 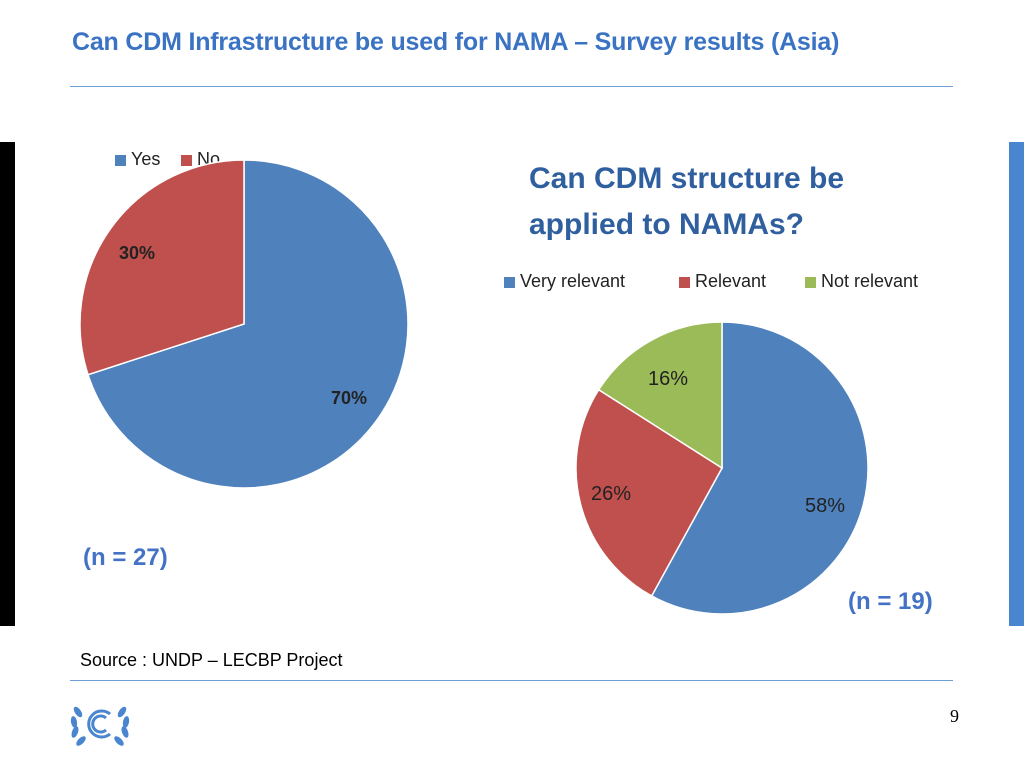 What do you see at coordinates (120, 160) in the screenshot?
I see `legend-swatch-yes` at bounding box center [120, 160].